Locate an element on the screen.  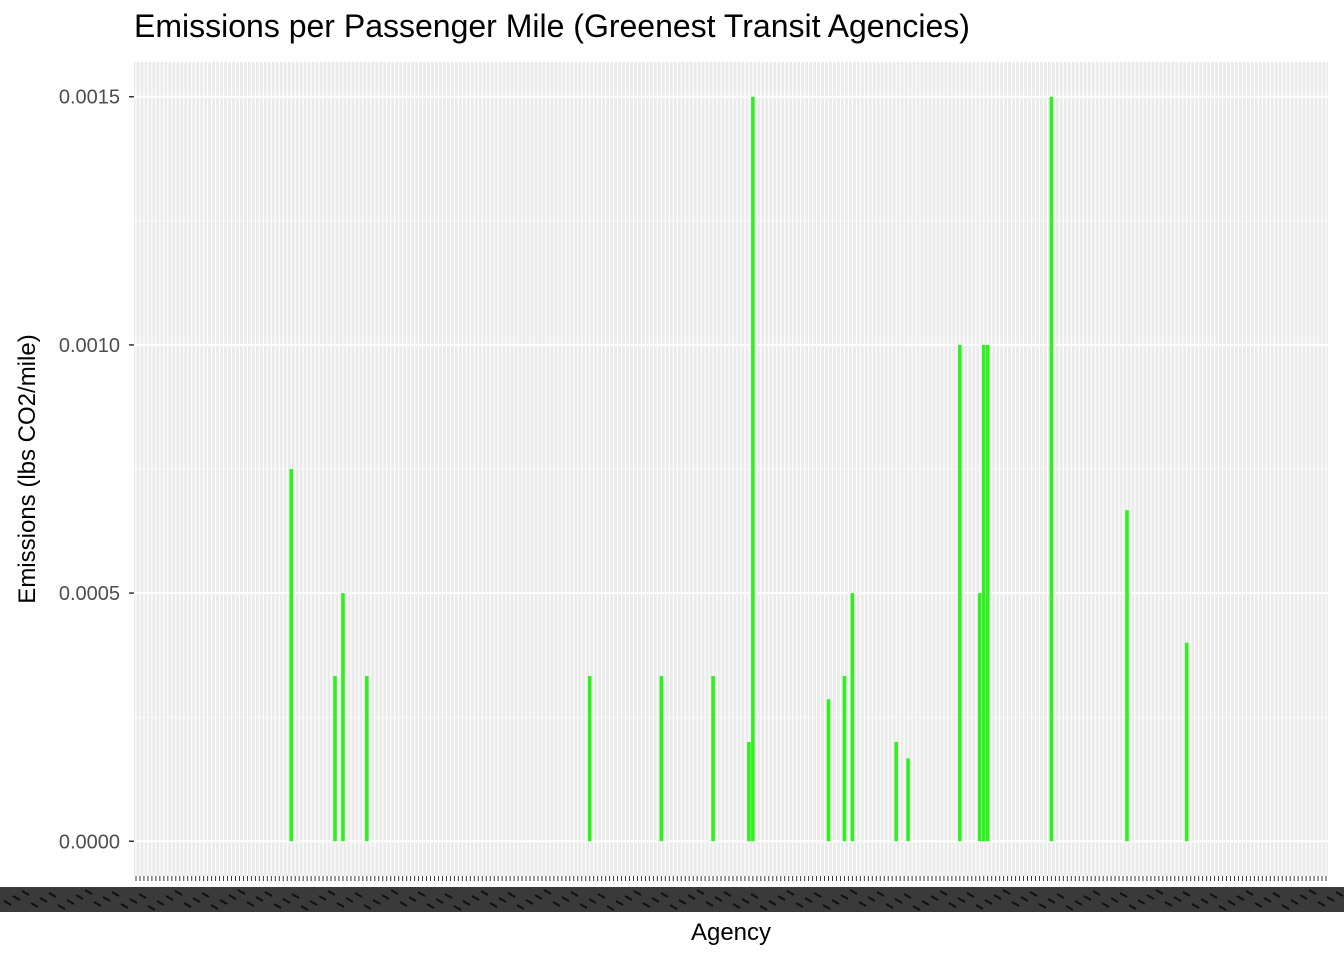
y-tick-label: 0.0005 is located at coordinates (89, 594).